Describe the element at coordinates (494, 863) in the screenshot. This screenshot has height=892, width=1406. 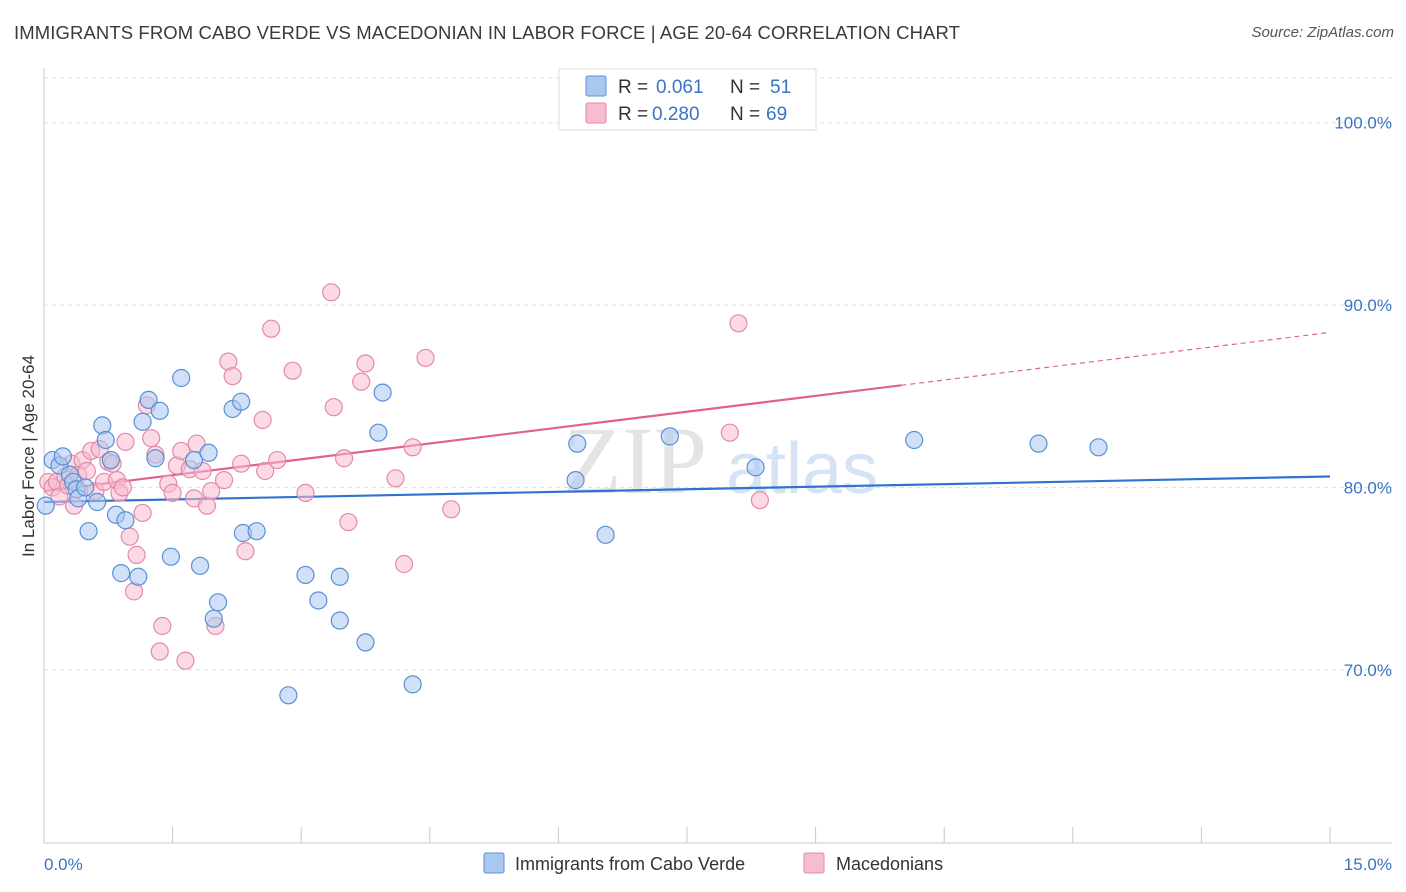
I see `series-legend-swatch-blue` at that location.